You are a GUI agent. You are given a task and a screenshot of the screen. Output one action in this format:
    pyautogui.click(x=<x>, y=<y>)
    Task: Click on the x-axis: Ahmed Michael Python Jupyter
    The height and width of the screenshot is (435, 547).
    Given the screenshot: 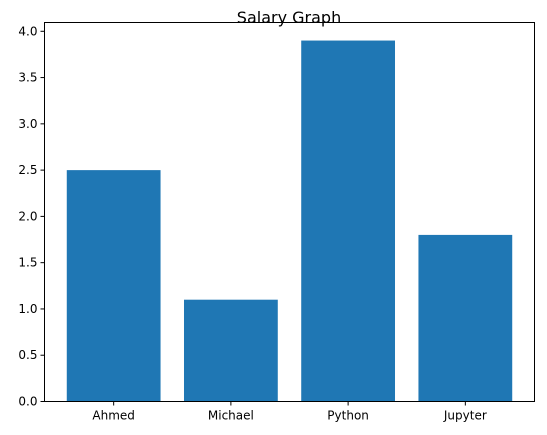 What is the action you would take?
    pyautogui.click(x=289, y=412)
    